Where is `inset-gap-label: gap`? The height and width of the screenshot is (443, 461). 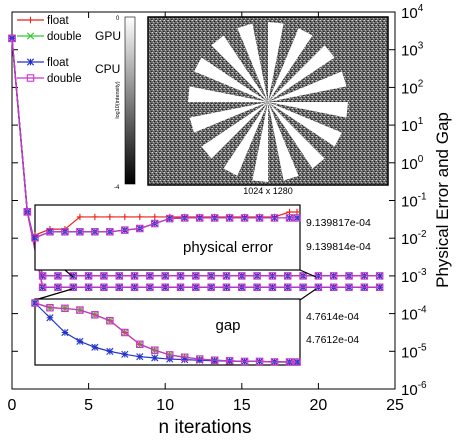 inset-gap-label: gap is located at coordinates (227, 325).